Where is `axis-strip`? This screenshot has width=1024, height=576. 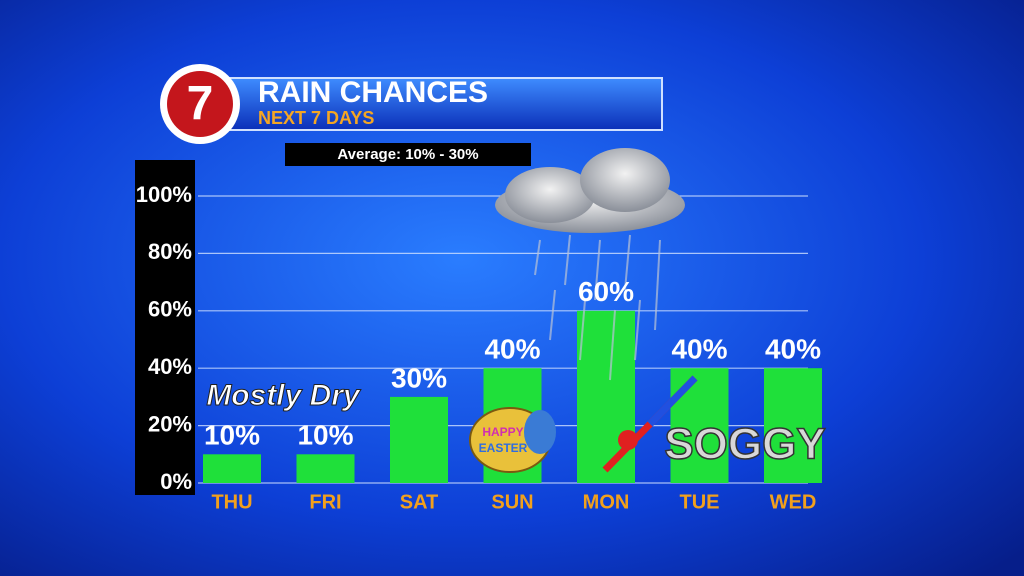
axis-strip is located at coordinates (165, 327).